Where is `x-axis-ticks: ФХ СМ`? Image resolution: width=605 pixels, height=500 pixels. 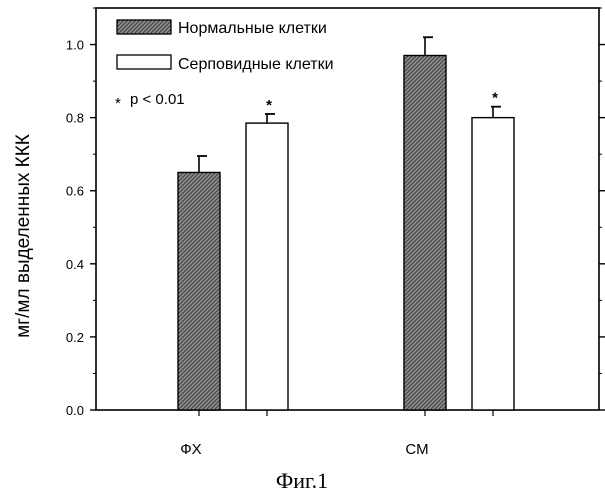 x-axis-ticks: ФХ СМ is located at coordinates (336, 434).